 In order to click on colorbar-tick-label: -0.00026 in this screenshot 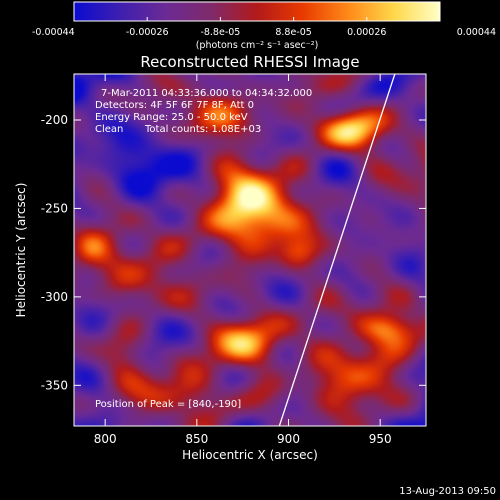, I will do `click(147, 32)`.